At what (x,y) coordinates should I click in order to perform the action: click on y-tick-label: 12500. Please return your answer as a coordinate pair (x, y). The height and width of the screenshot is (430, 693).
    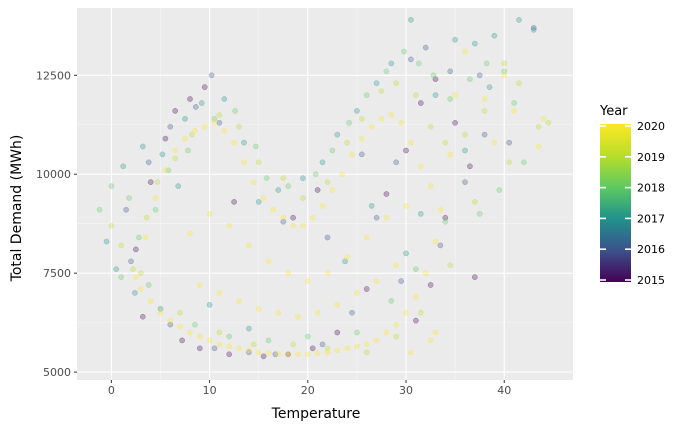
    Looking at the image, I should click on (53, 75).